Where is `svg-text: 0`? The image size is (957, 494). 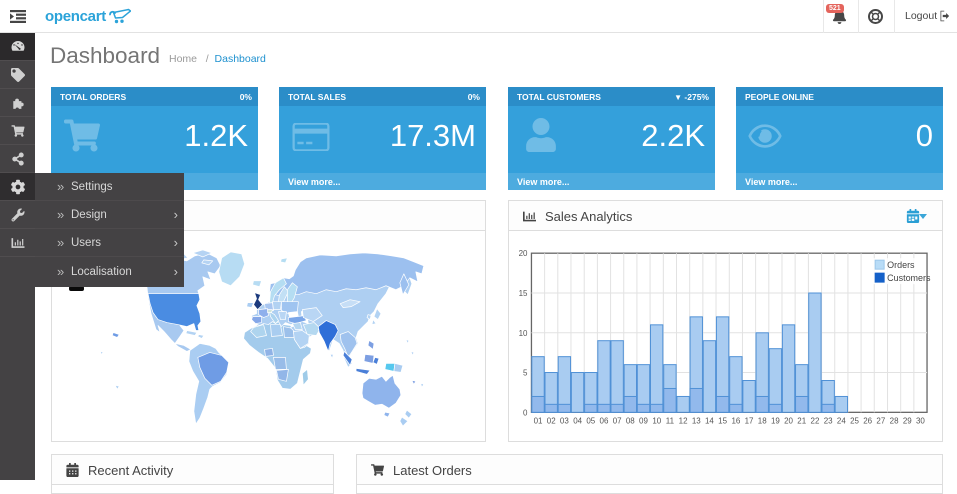
svg-text: 0 is located at coordinates (525, 412).